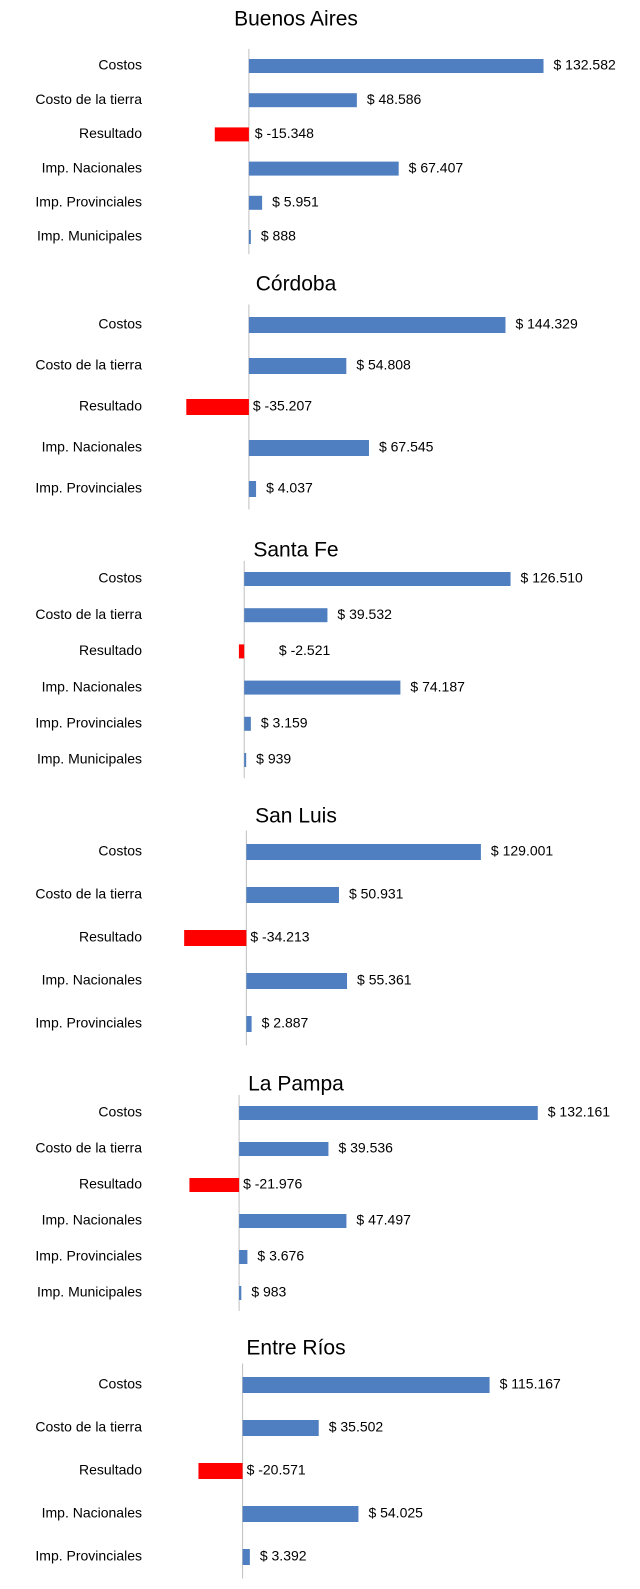 The height and width of the screenshot is (1589, 640). I want to click on chart-title: Córdoba, so click(296, 284).